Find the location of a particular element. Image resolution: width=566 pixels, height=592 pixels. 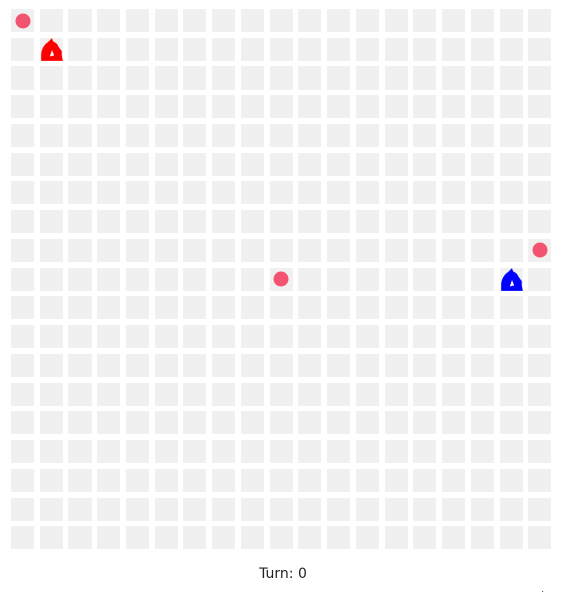

red-player is located at coordinates (52, 50).